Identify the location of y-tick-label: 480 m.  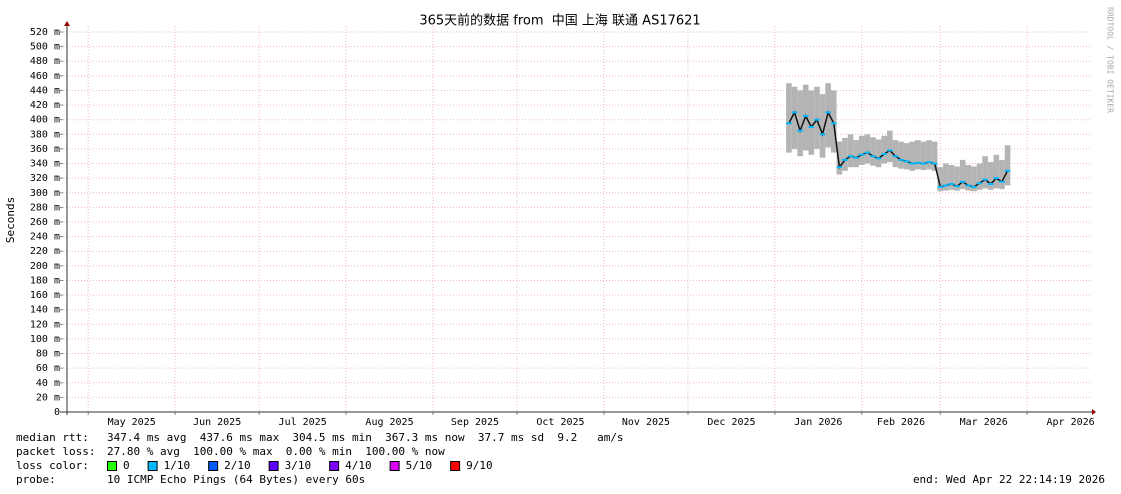
(45, 61).